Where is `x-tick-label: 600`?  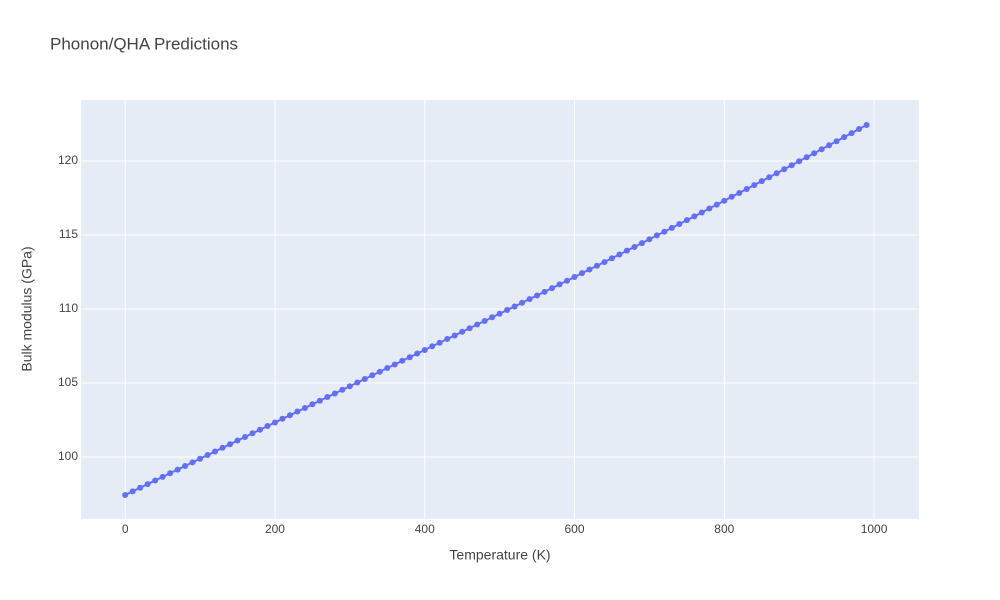 x-tick-label: 600 is located at coordinates (574, 529).